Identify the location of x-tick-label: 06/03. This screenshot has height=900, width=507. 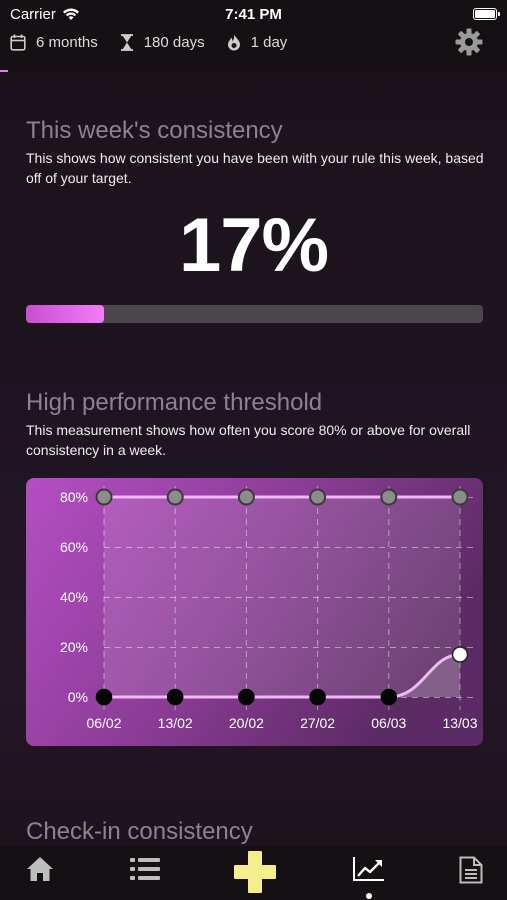
(388, 723).